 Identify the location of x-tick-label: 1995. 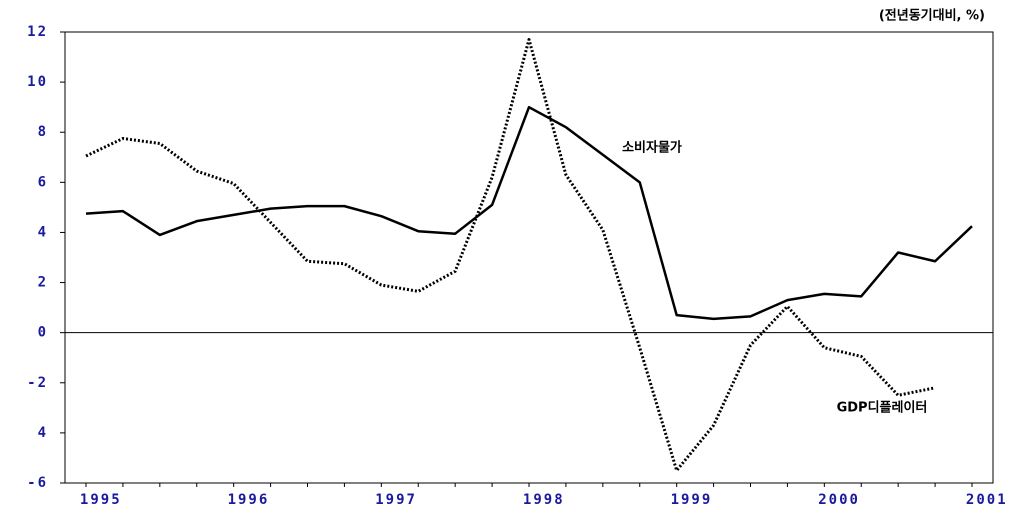
(101, 500).